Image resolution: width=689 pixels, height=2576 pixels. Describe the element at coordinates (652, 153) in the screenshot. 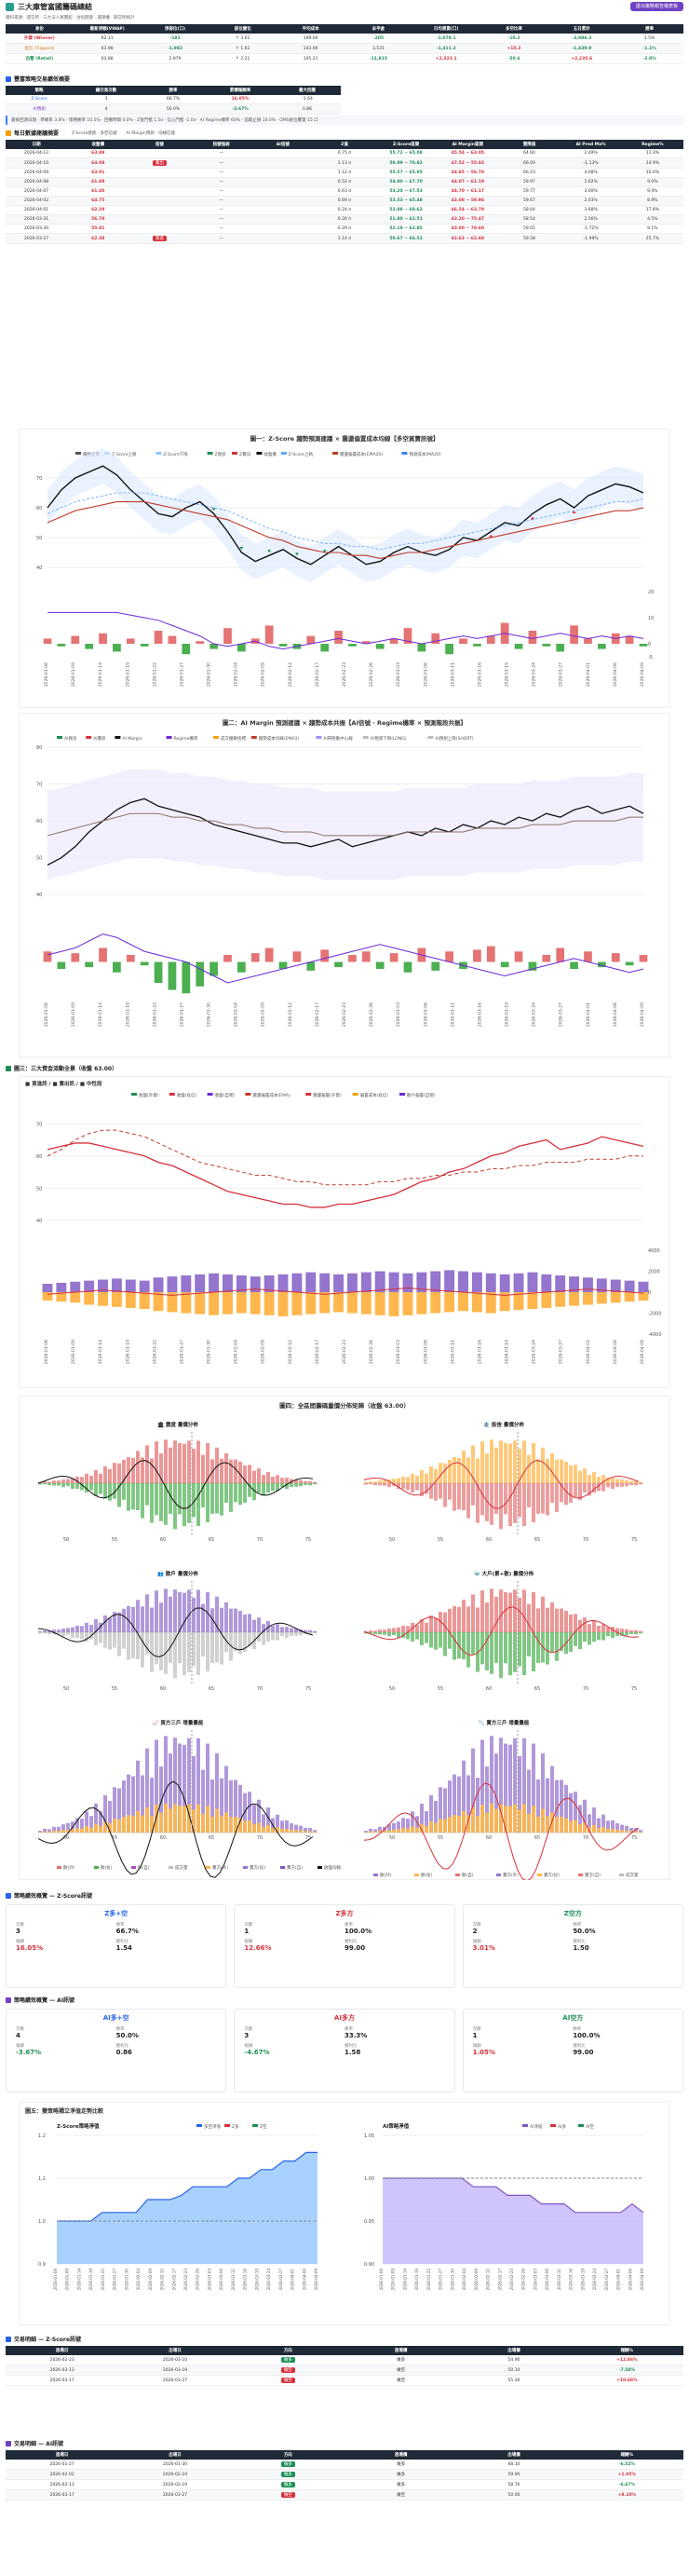

I see `table-cell: 11.3%` at that location.